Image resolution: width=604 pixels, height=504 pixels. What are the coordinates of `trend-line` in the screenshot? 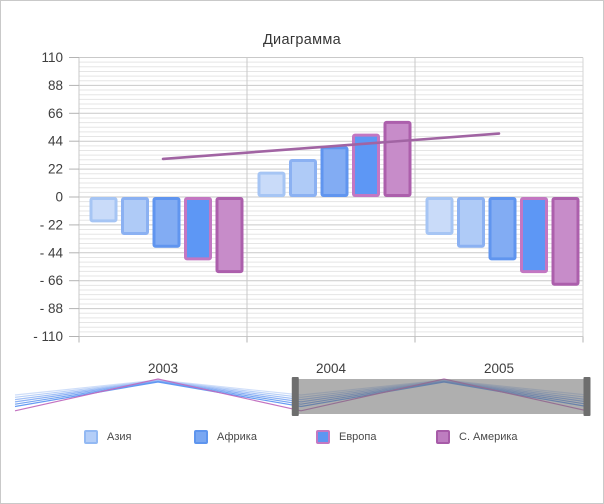 It's located at (331, 146).